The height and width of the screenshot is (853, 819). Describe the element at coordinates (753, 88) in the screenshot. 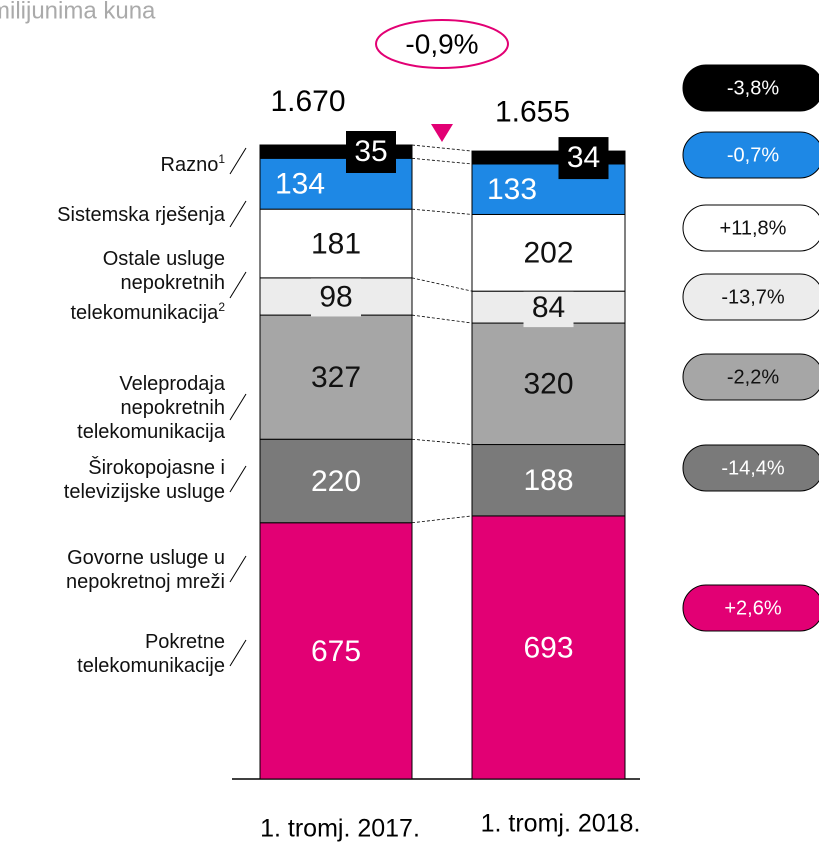

I see `change-label: -3,8%` at that location.